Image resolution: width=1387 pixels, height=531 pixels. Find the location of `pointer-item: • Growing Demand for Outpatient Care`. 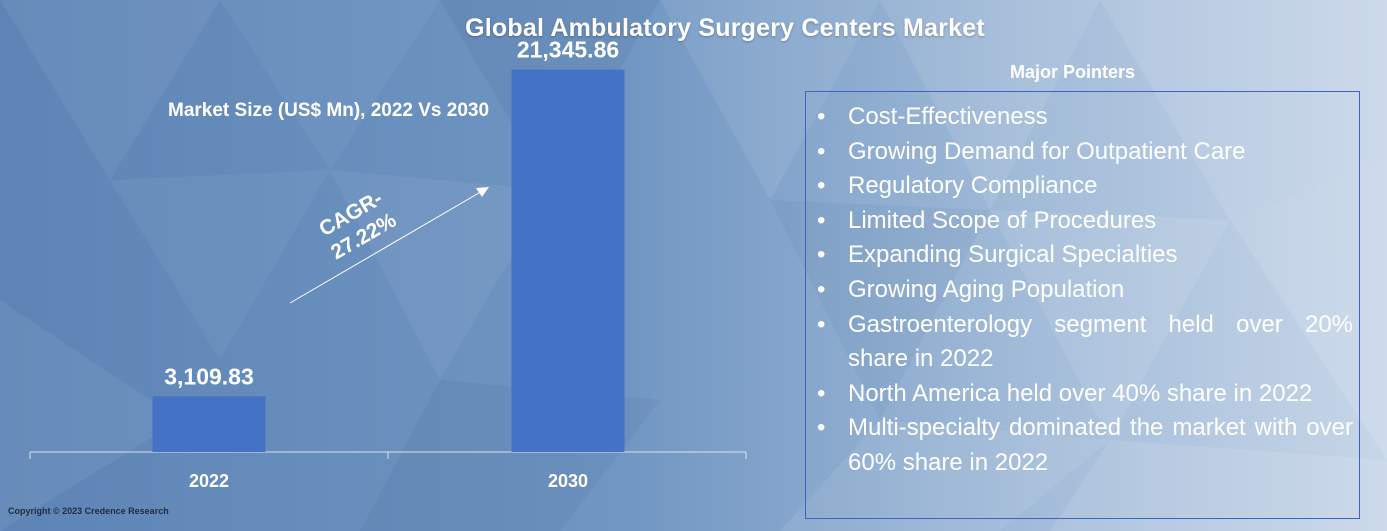

pointer-item: • Growing Demand for Outpatient Care is located at coordinates (1085, 152).